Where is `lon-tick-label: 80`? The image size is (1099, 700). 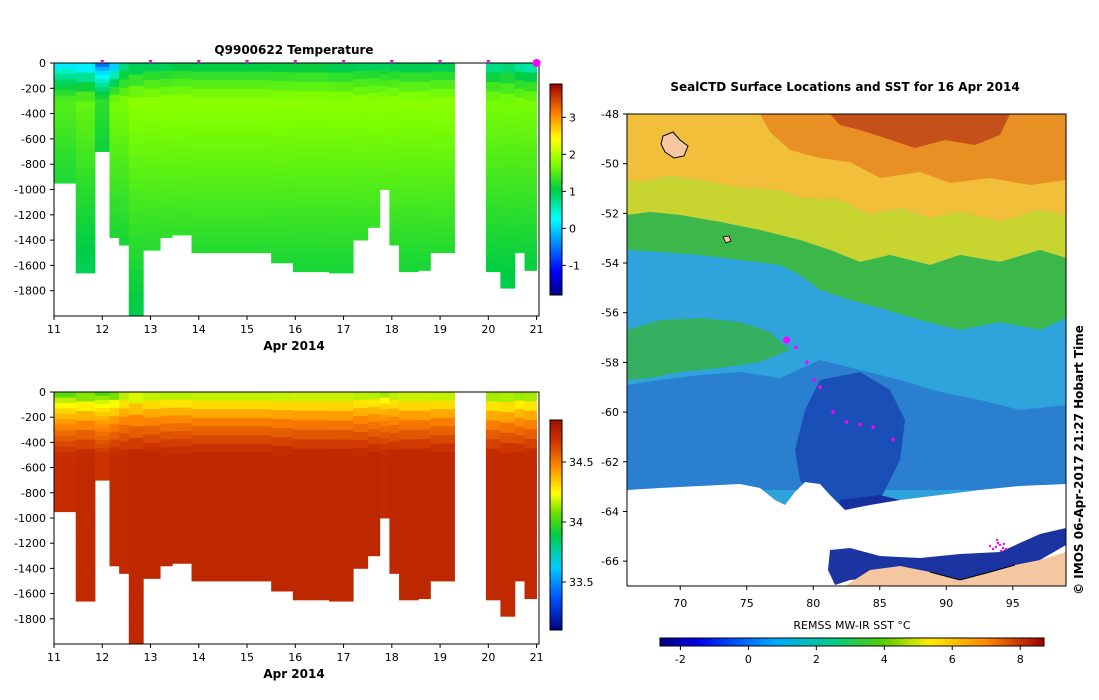 lon-tick-label: 80 is located at coordinates (813, 603).